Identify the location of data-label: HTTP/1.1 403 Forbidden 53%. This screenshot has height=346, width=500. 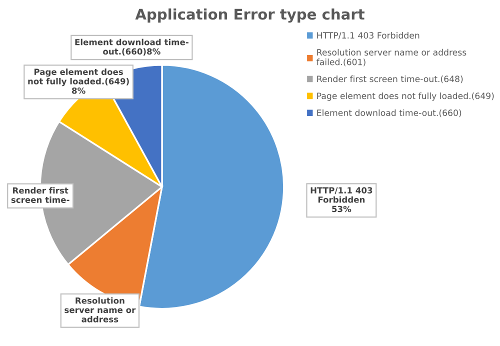
(341, 199).